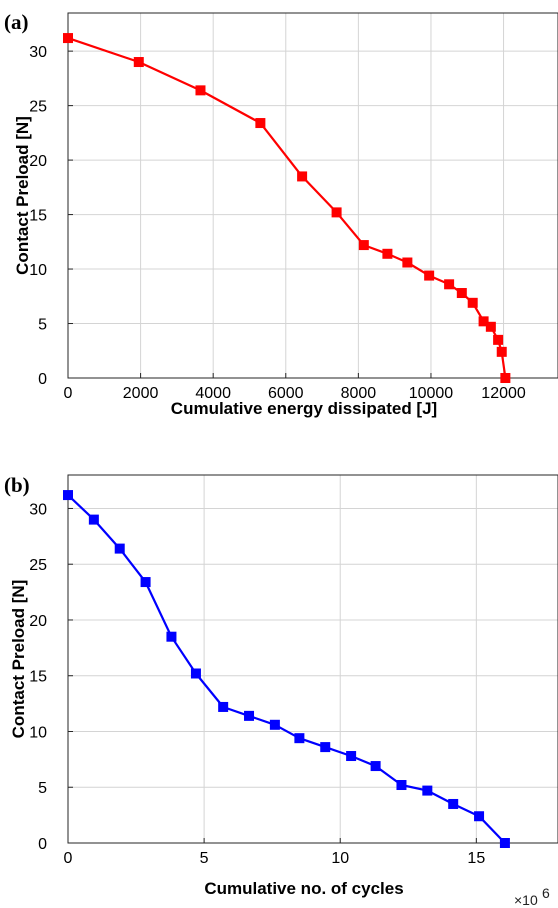  What do you see at coordinates (17, 485) in the screenshot?
I see `panel-label: (b)` at bounding box center [17, 485].